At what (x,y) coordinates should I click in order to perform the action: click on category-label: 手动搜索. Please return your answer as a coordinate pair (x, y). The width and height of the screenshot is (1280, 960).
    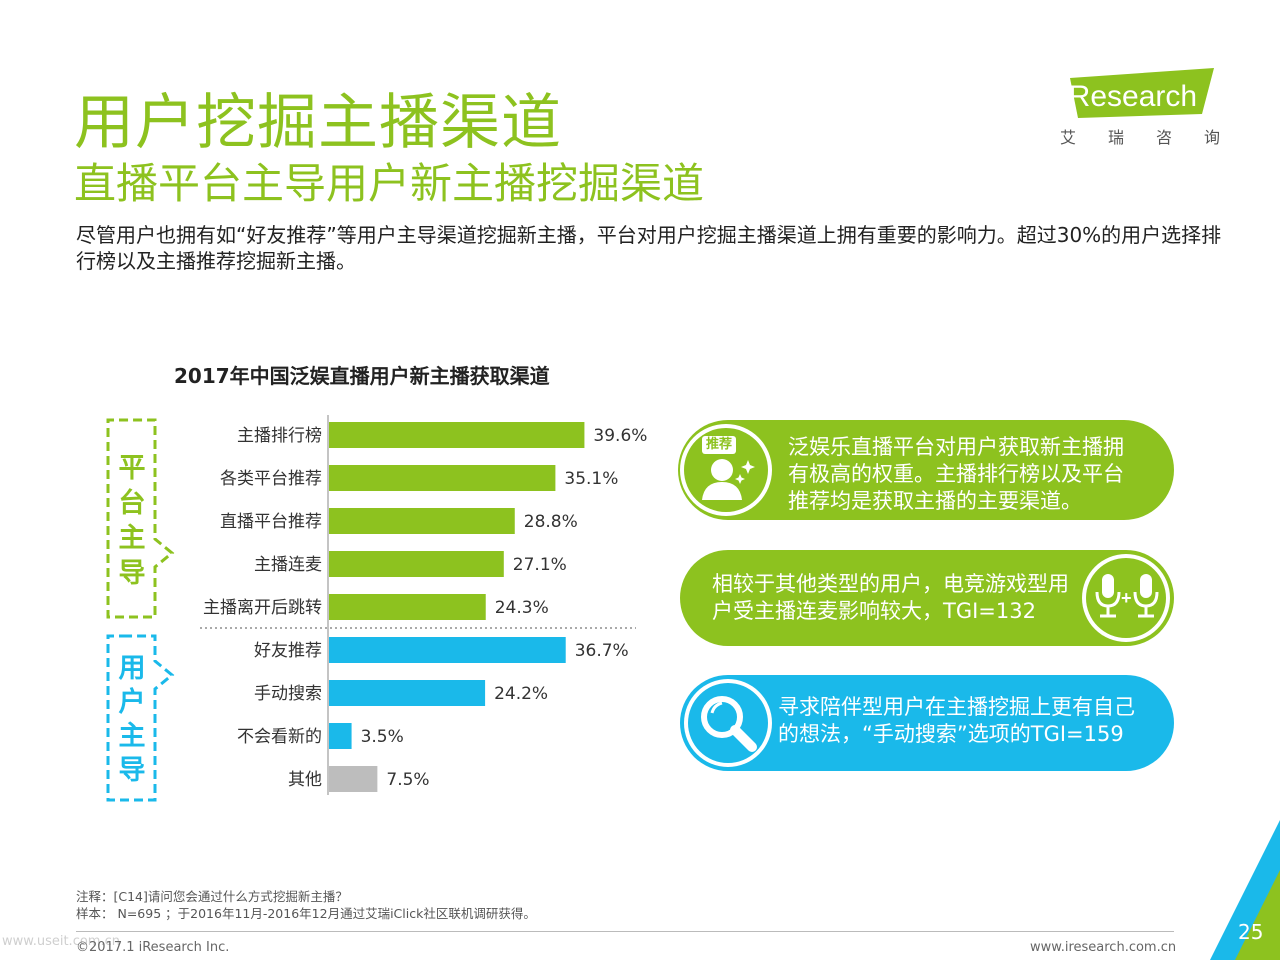
    Looking at the image, I should click on (288, 694).